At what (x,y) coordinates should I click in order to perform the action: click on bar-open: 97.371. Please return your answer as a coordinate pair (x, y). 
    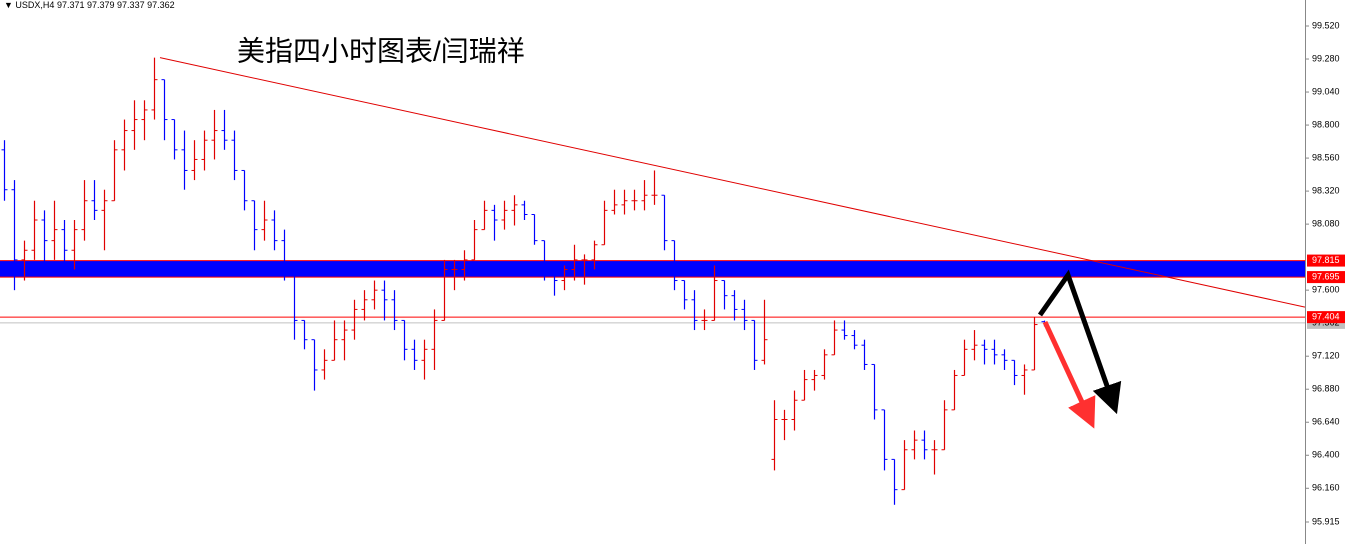
    Looking at the image, I should click on (71, 5).